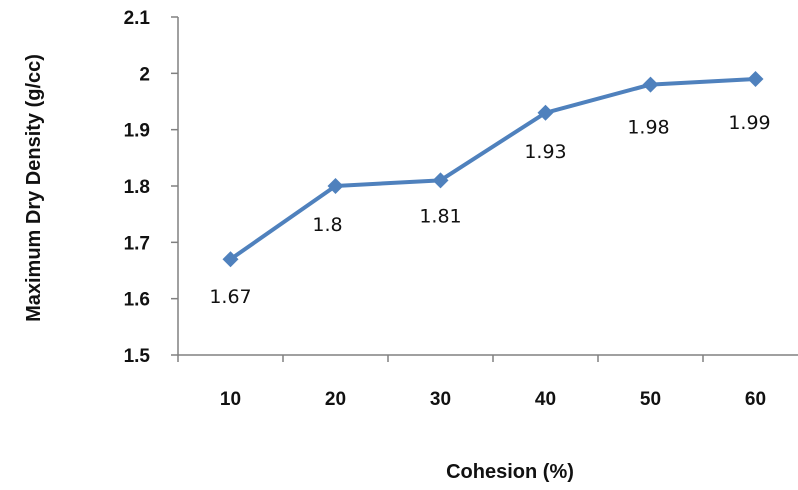 This screenshot has width=798, height=490. What do you see at coordinates (34, 188) in the screenshot?
I see `y-axis-title: Maximum Dry Density (g/cc)` at bounding box center [34, 188].